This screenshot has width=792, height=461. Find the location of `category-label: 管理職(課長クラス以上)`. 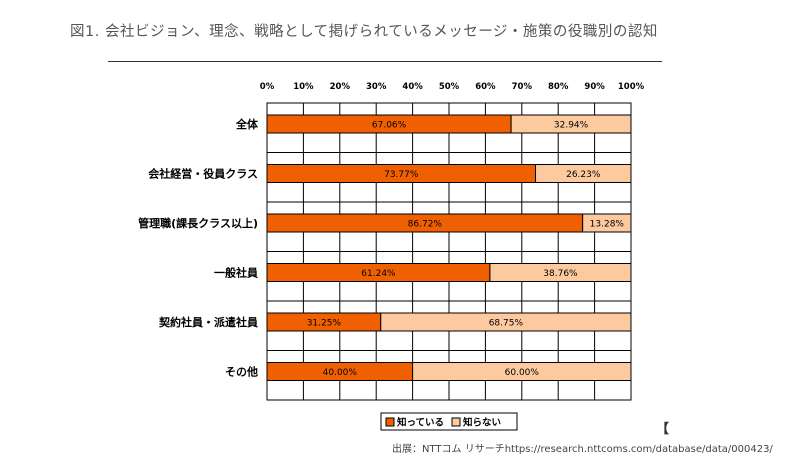

category-label: 管理職(課長クラス以上) is located at coordinates (198, 223).